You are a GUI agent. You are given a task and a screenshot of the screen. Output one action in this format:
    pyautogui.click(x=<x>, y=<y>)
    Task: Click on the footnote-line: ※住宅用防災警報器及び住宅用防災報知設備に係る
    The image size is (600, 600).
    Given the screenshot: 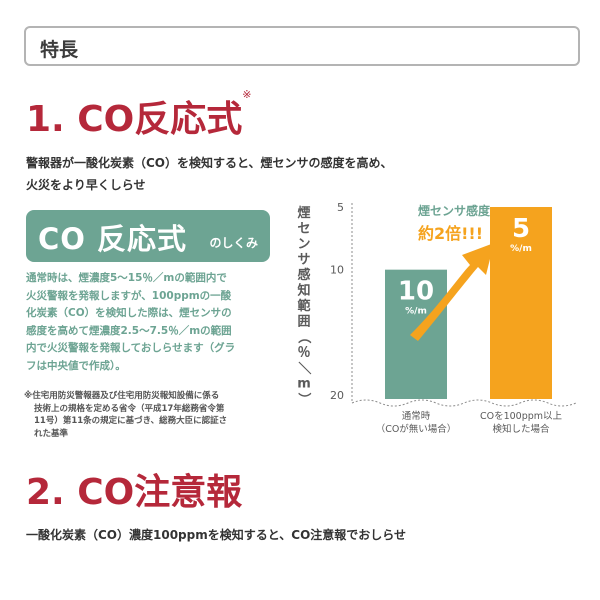 What is the action you would take?
    pyautogui.click(x=122, y=396)
    